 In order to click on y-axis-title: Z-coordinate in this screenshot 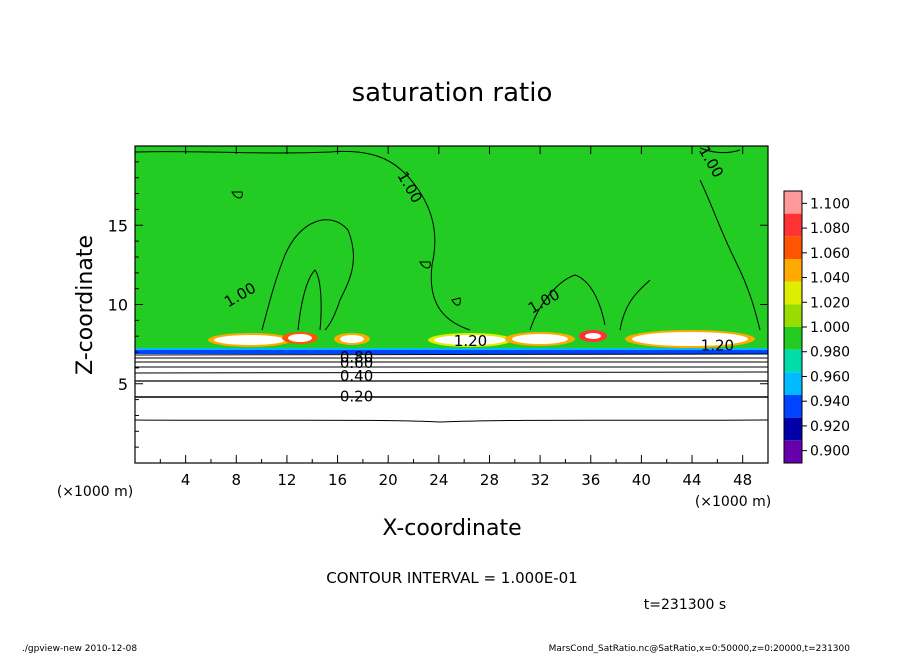, I will do `click(85, 305)`.